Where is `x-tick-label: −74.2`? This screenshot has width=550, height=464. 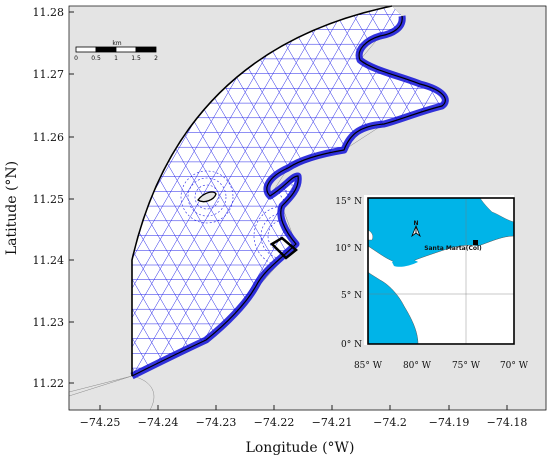
x-tick-label: −74.2 is located at coordinates (390, 422).